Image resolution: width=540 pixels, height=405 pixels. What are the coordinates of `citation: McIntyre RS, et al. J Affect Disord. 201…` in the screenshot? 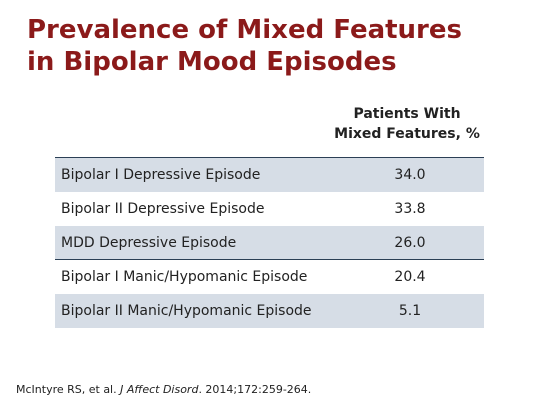 It's located at (163, 389).